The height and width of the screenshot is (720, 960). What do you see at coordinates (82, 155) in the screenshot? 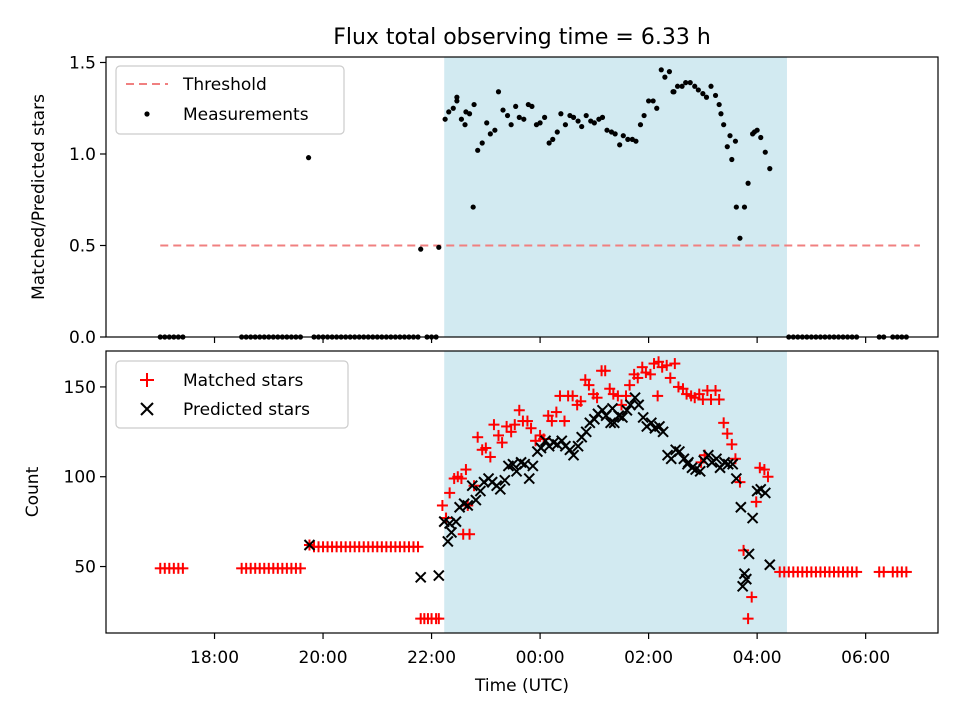
I see `y-tick-label: 1.0` at bounding box center [82, 155].